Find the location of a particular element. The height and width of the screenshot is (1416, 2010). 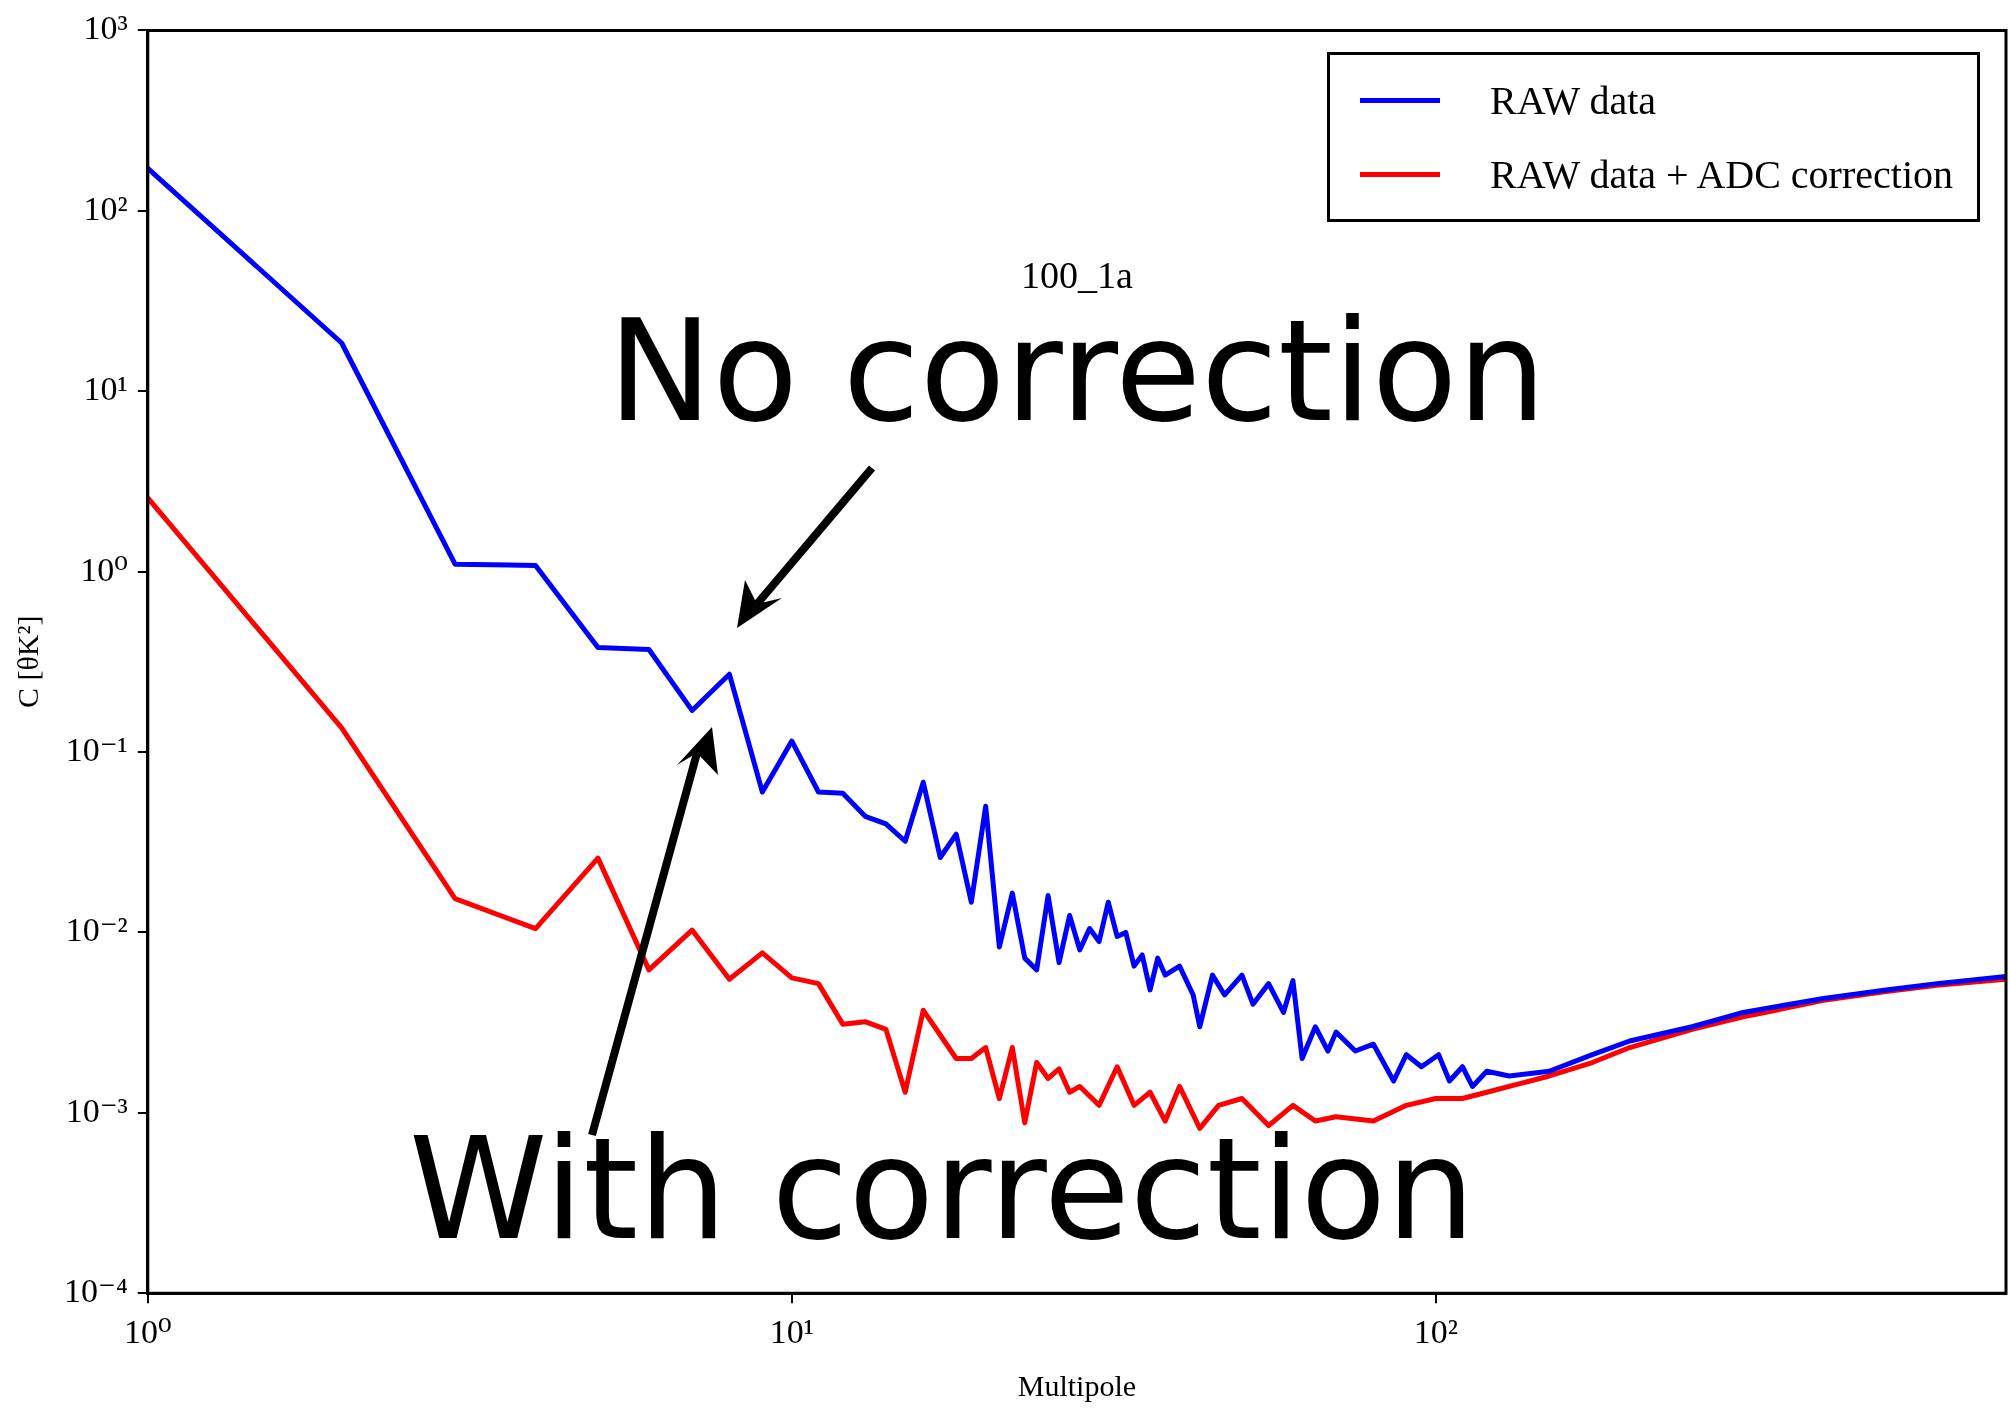

y-tick-label: 10⁻² is located at coordinates (96, 930).